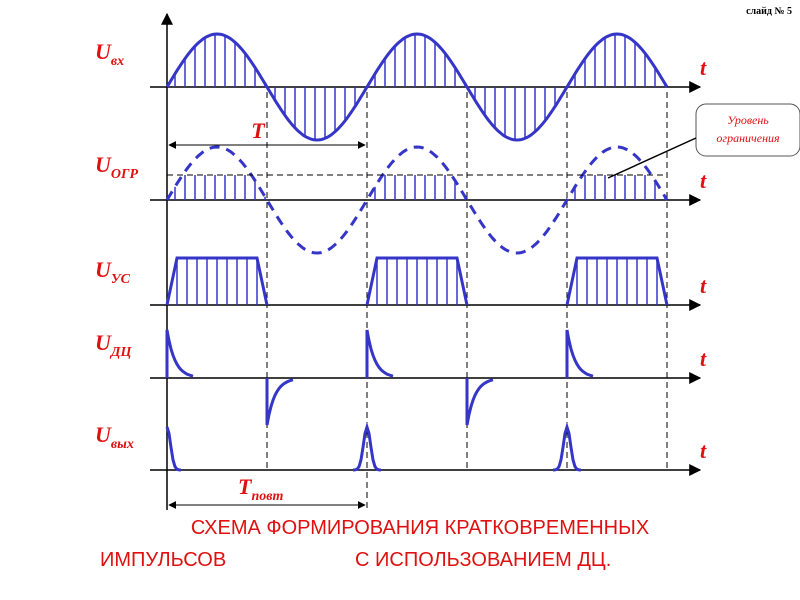 The height and width of the screenshot is (600, 800). I want to click on caption-line: ИМПУЛЬСОВ, so click(163, 560).